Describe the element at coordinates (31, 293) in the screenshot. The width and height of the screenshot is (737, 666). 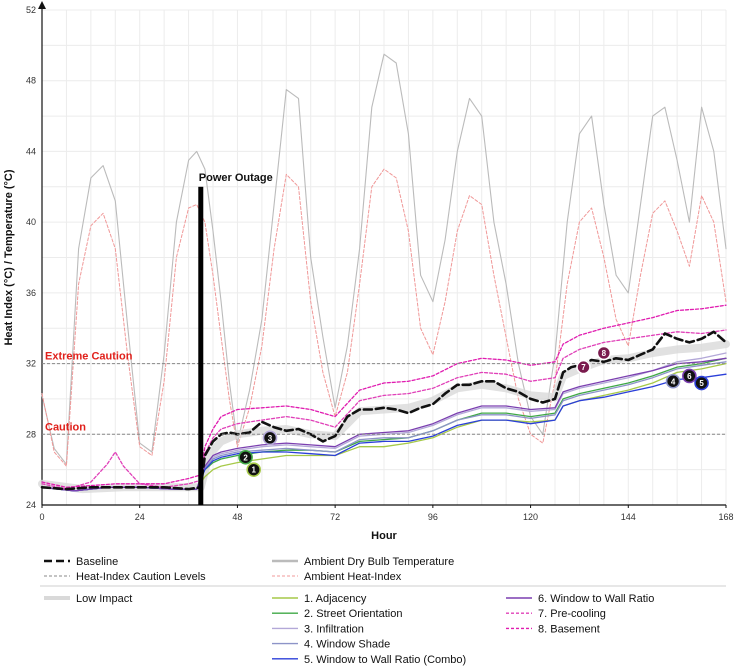
I see `y-tick-label: 36` at that location.